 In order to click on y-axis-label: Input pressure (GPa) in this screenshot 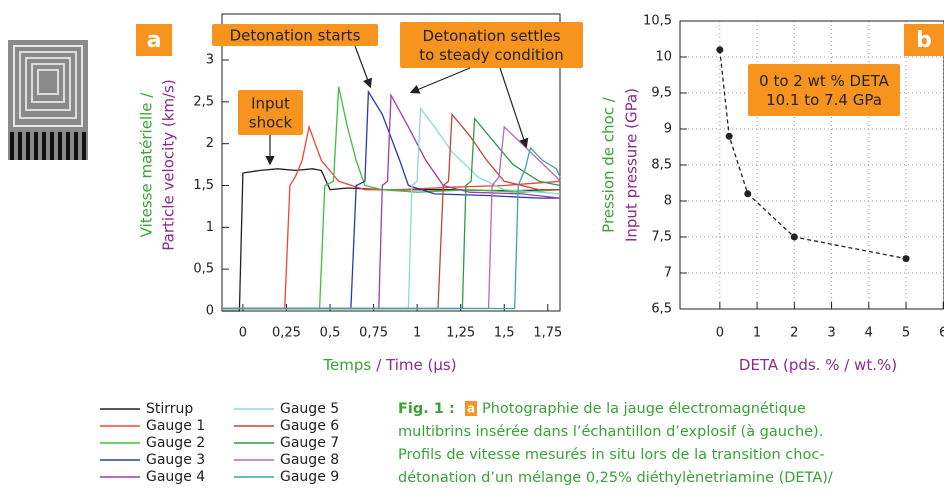, I will do `click(632, 165)`.